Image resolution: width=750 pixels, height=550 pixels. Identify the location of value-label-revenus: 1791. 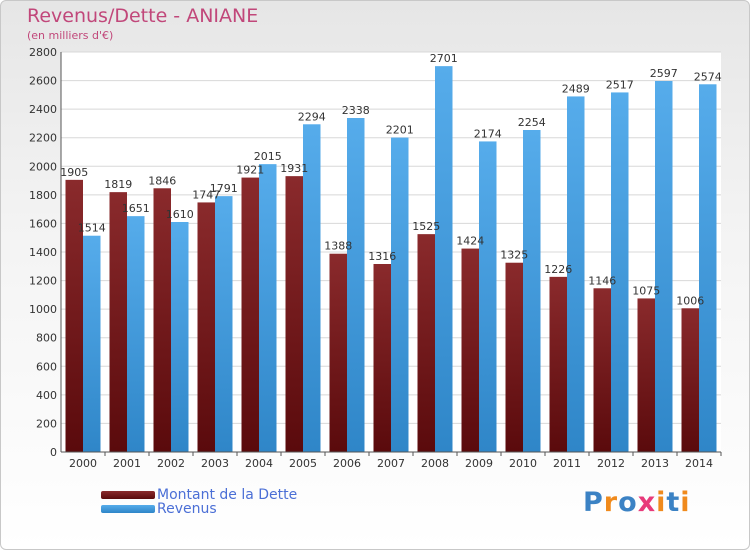
(224, 188).